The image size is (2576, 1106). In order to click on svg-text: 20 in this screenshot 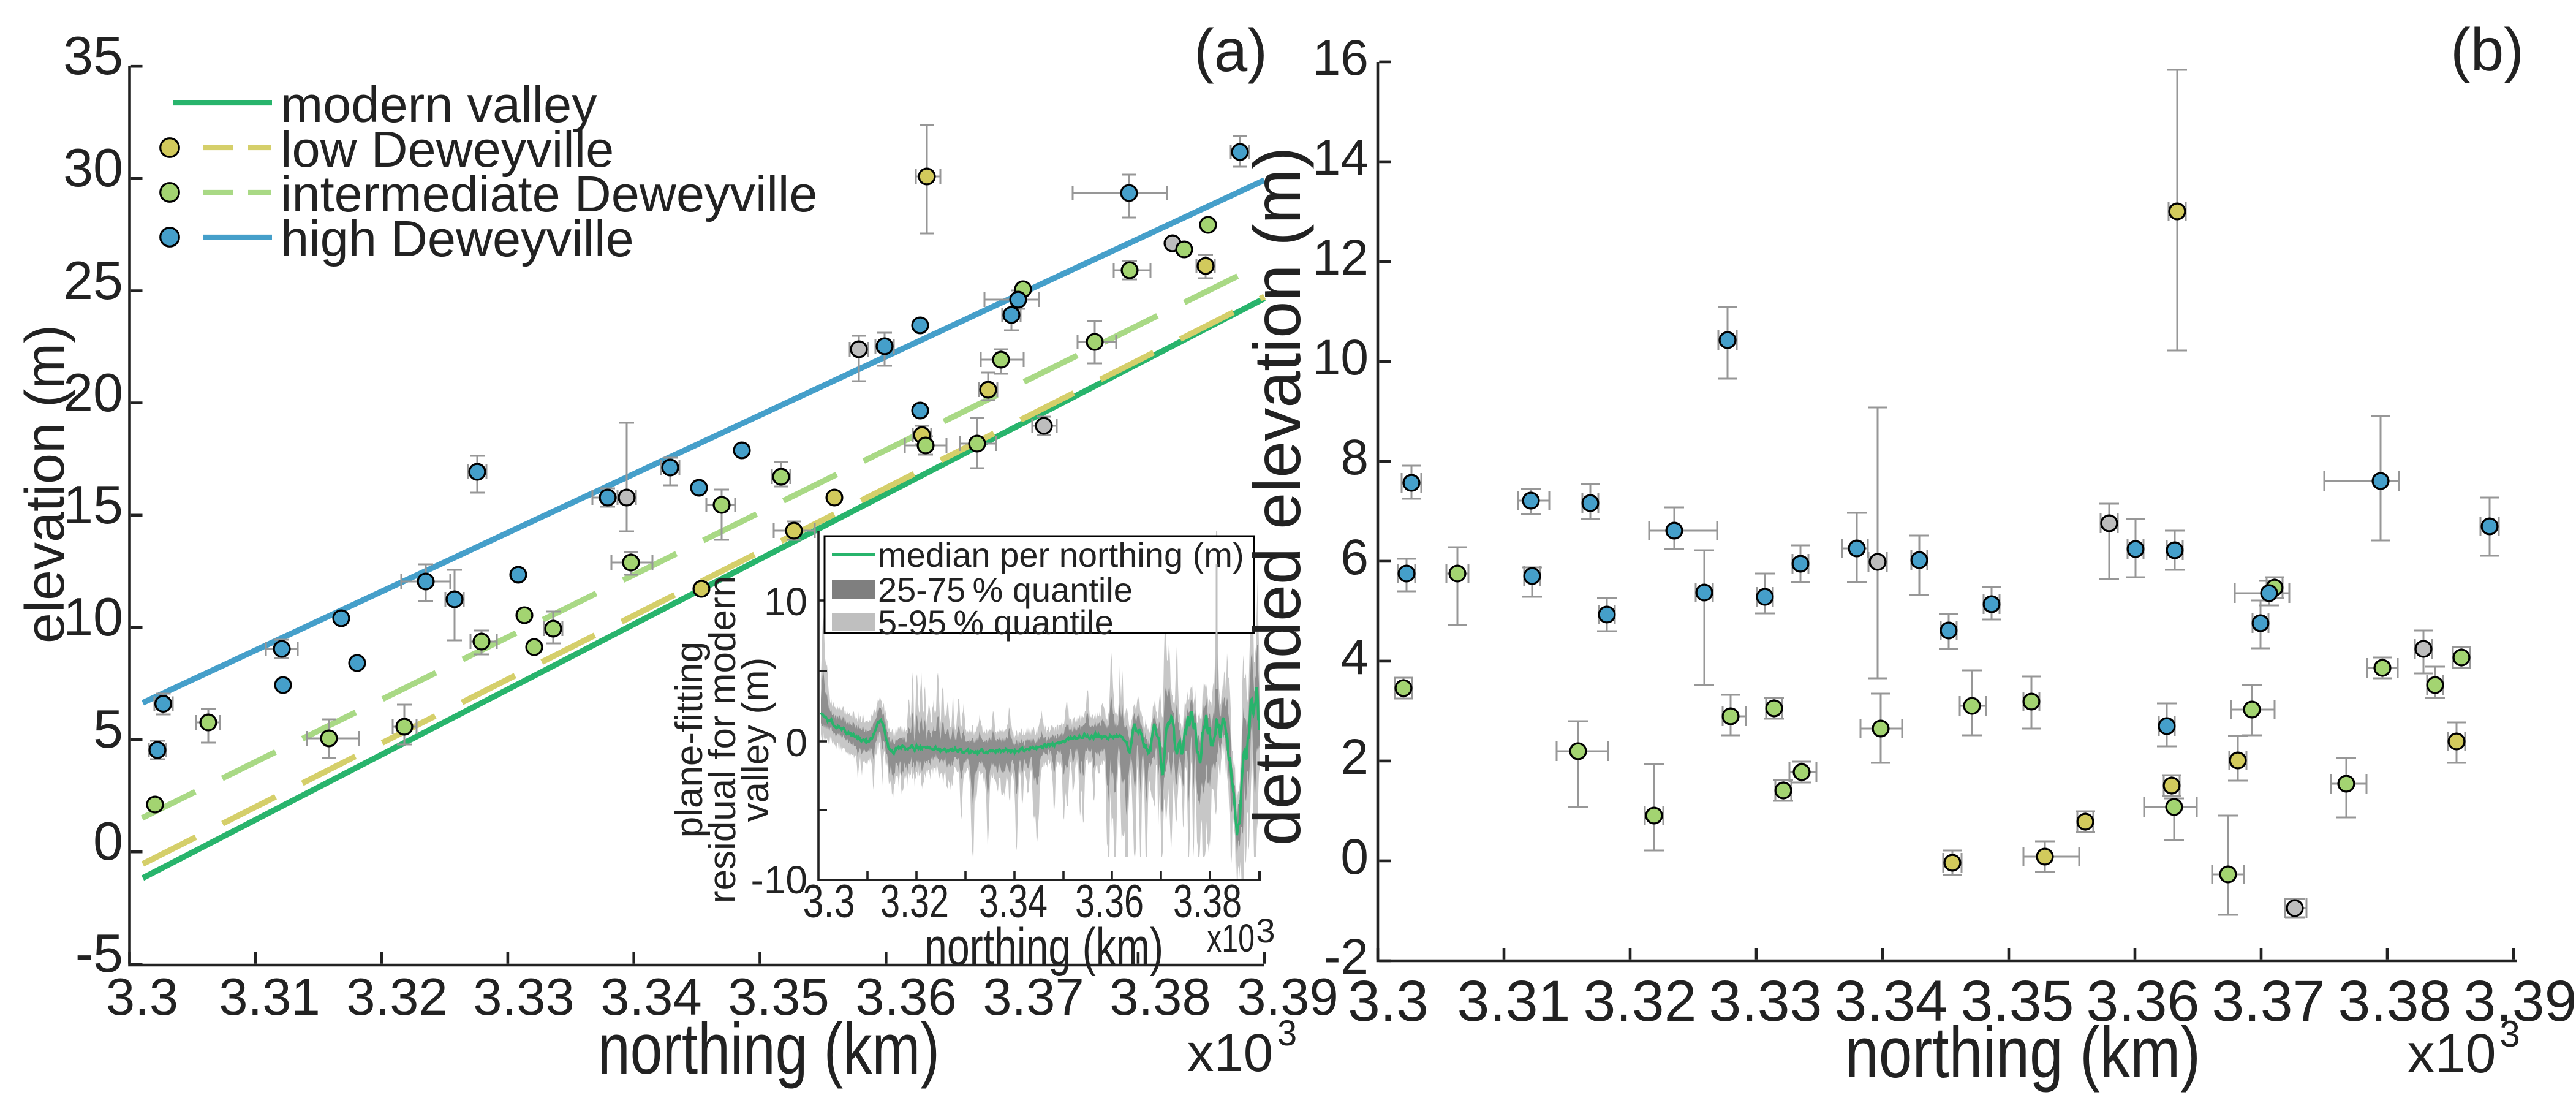, I will do `click(93, 392)`.